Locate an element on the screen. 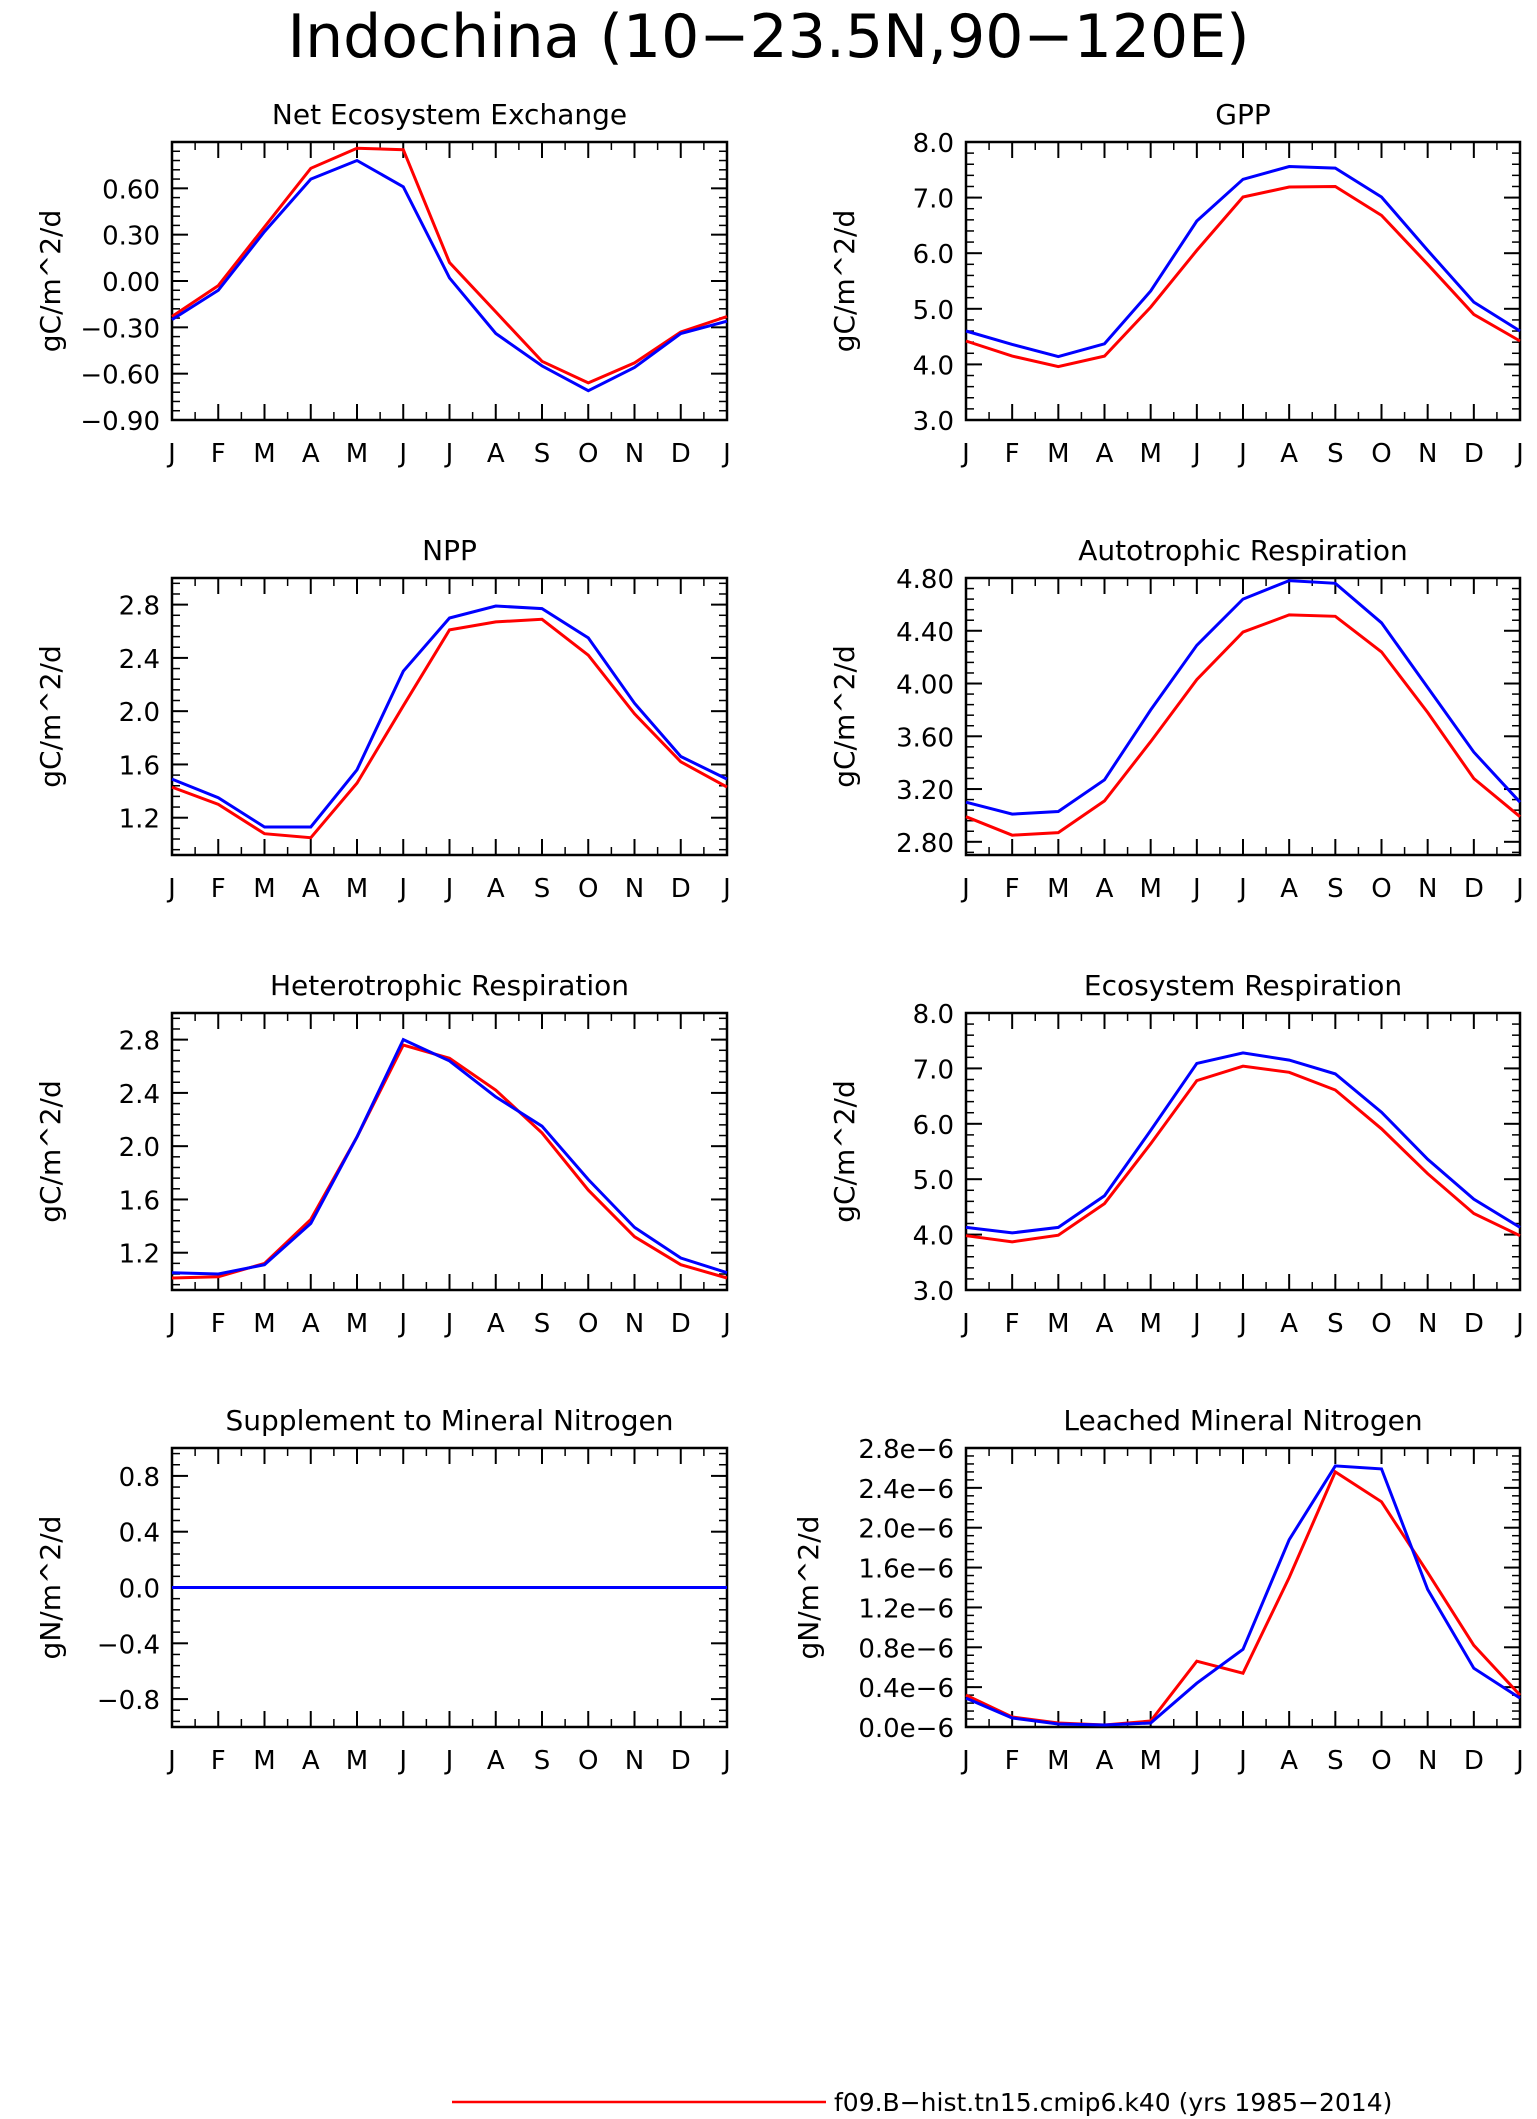  y-axis-label: gN/m^2/d is located at coordinates (808, 1588).